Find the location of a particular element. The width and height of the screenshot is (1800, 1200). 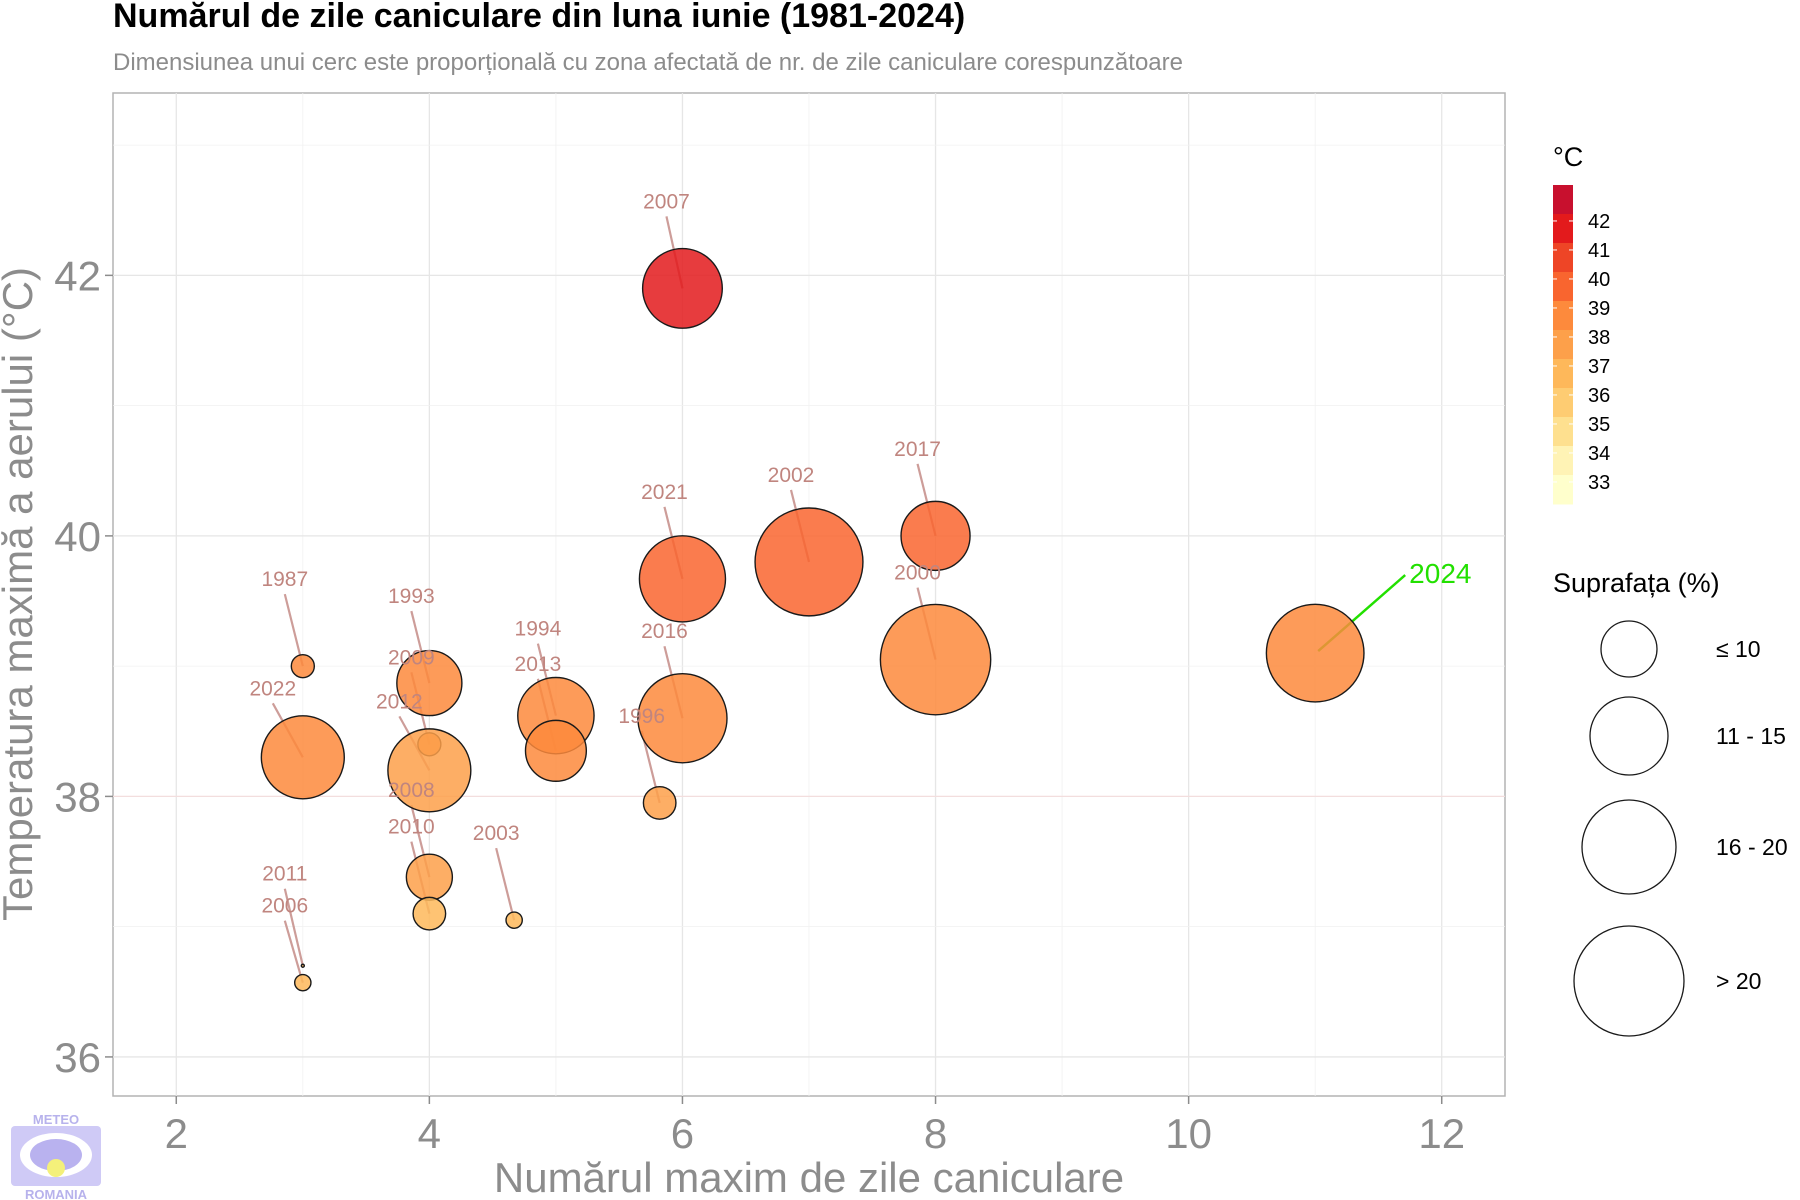

bubble-2006 is located at coordinates (302, 982).